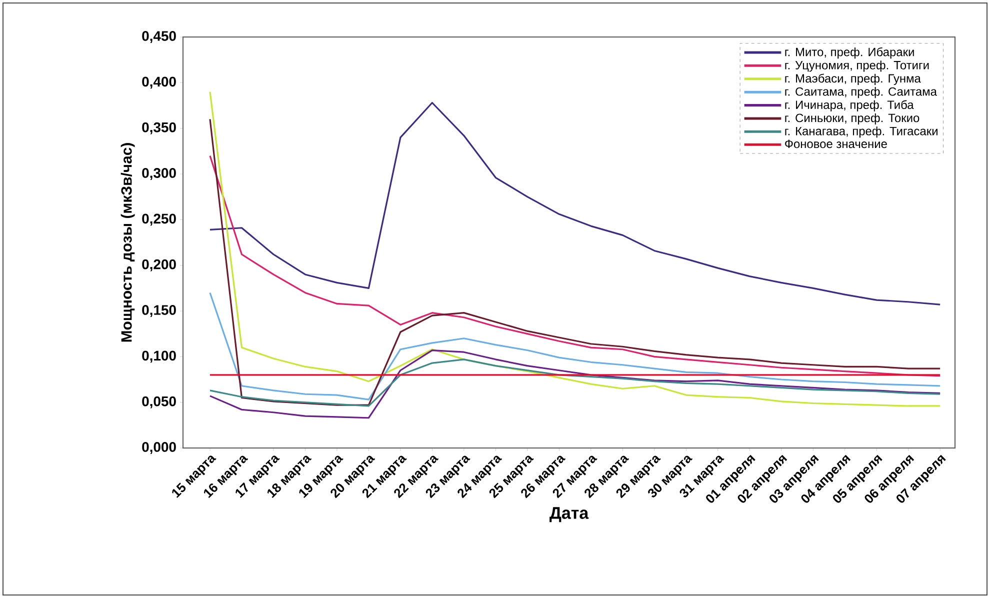 The height and width of the screenshot is (598, 990). Describe the element at coordinates (159, 220) in the screenshot. I see `y-tick-label: 0,250` at that location.